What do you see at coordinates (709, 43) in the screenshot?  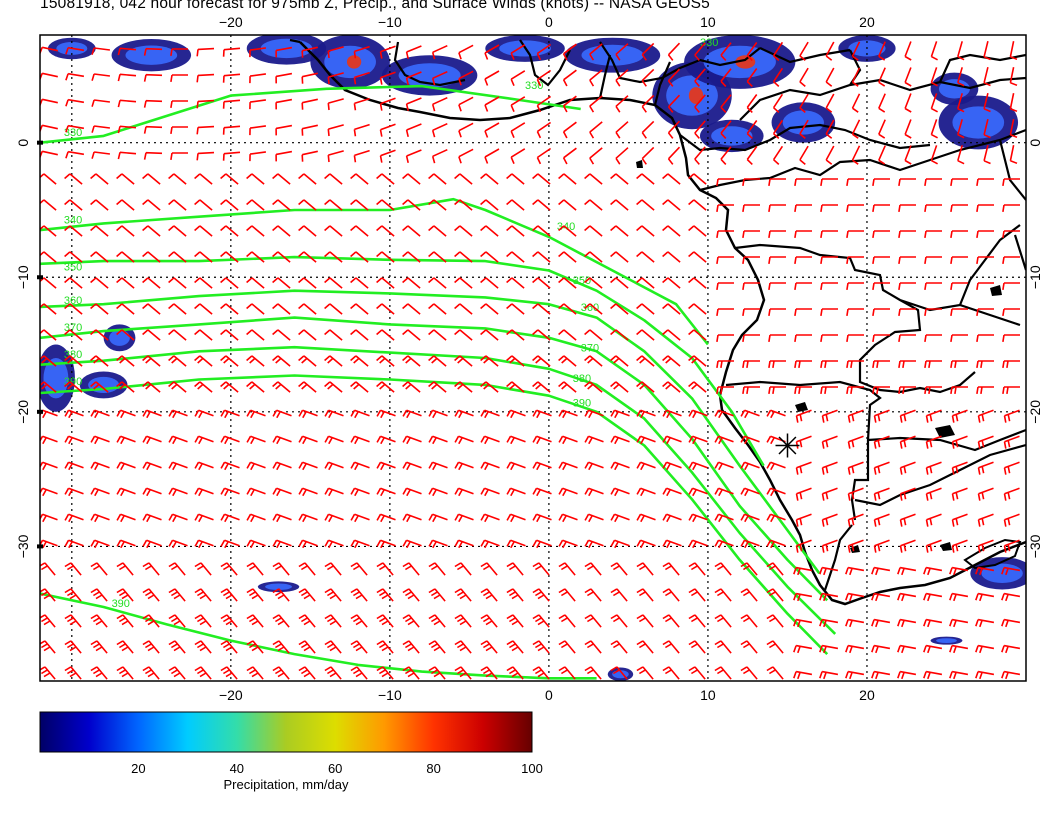 I see `contour-label: 330` at bounding box center [709, 43].